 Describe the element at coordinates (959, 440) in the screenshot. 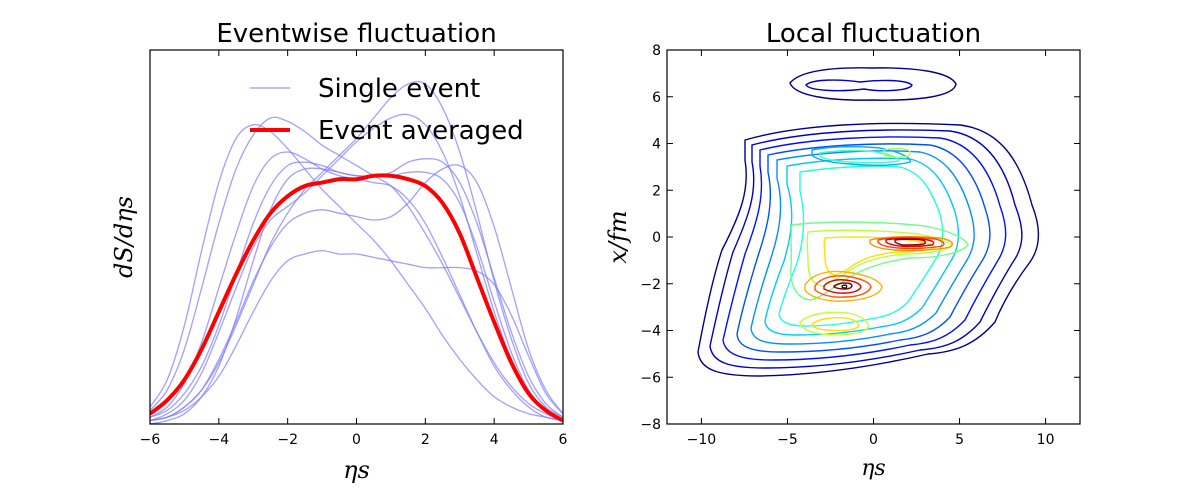

I see `right-x-tick-label: 5` at that location.